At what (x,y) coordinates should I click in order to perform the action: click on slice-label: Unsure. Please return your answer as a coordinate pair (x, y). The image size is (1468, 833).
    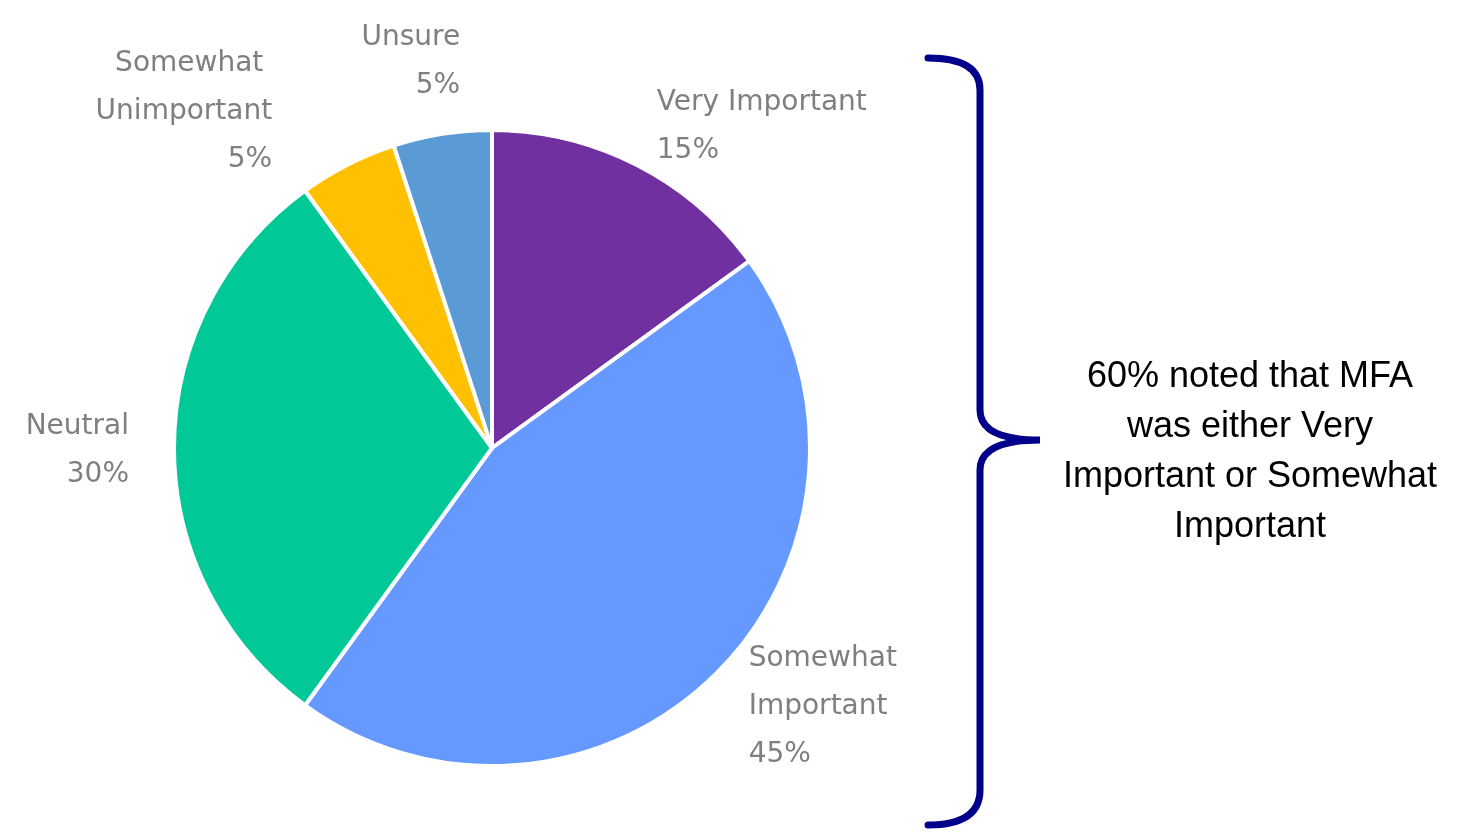
    Looking at the image, I should click on (411, 35).